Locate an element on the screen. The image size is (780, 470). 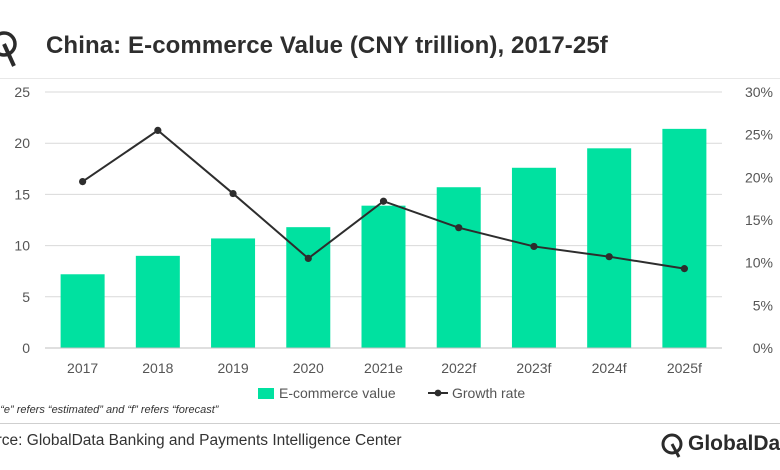
y-right-tick-label: 20% is located at coordinates (759, 177).